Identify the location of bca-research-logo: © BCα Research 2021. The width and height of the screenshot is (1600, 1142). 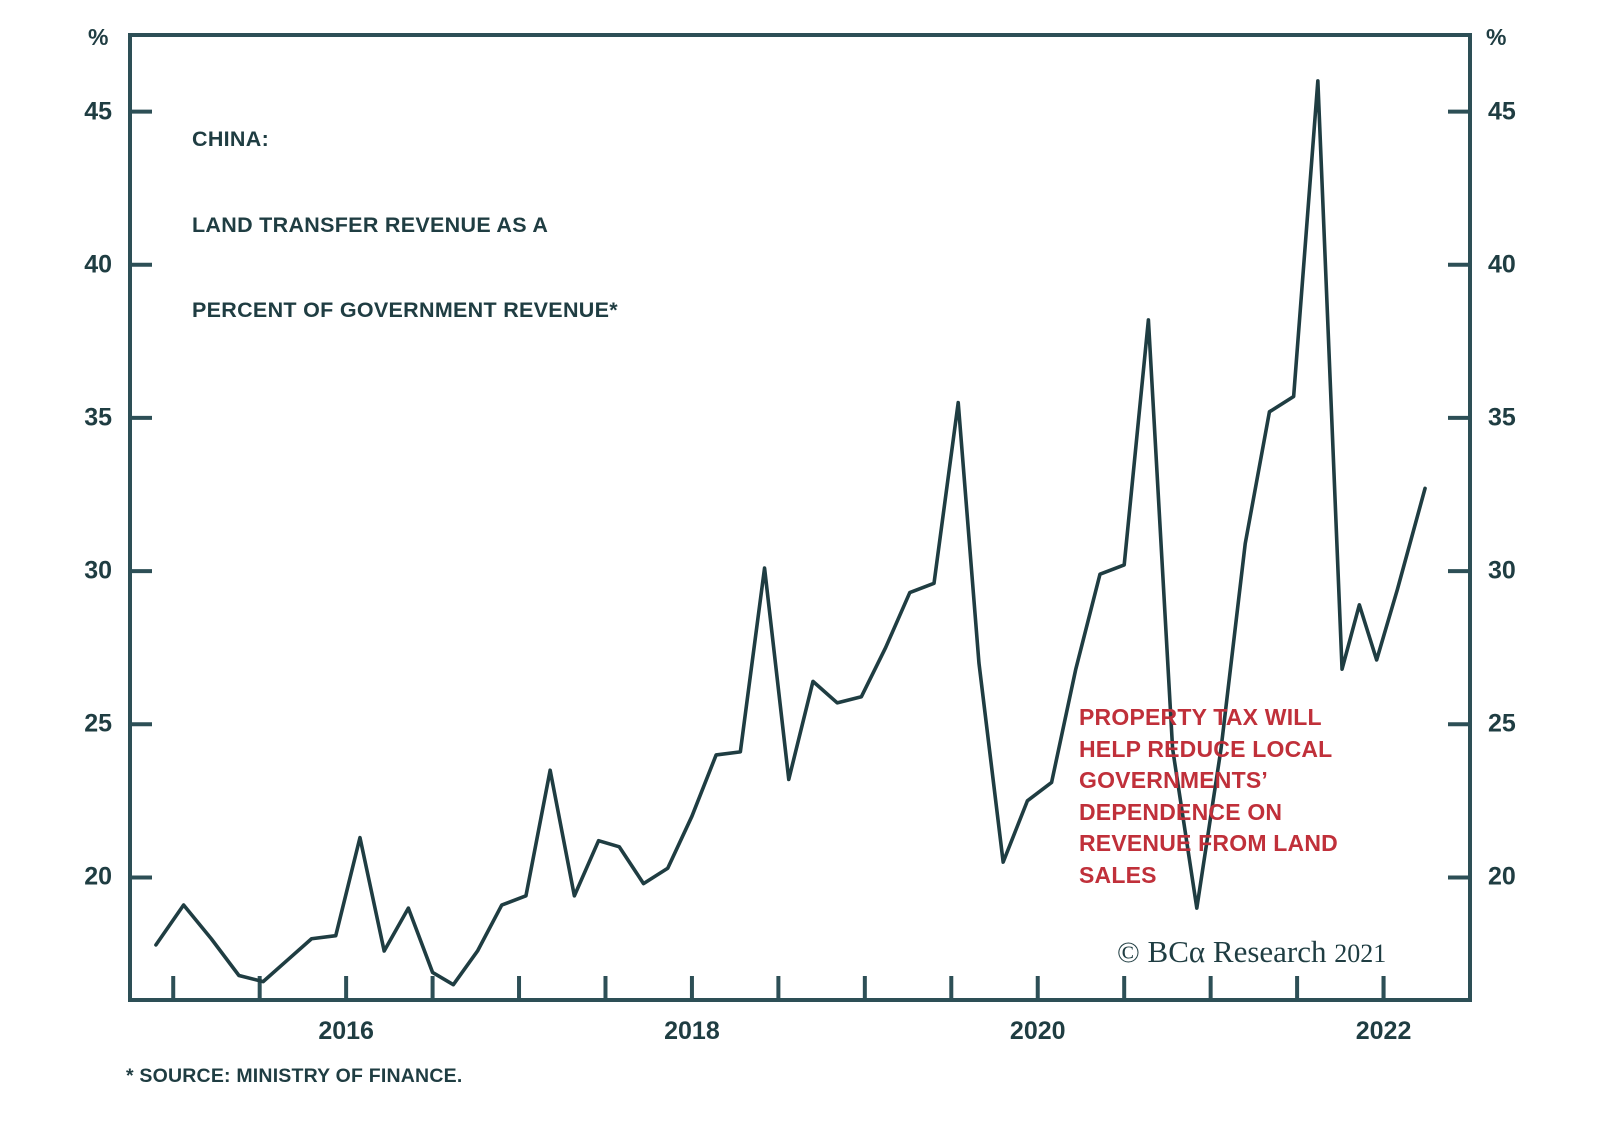
(1251, 952).